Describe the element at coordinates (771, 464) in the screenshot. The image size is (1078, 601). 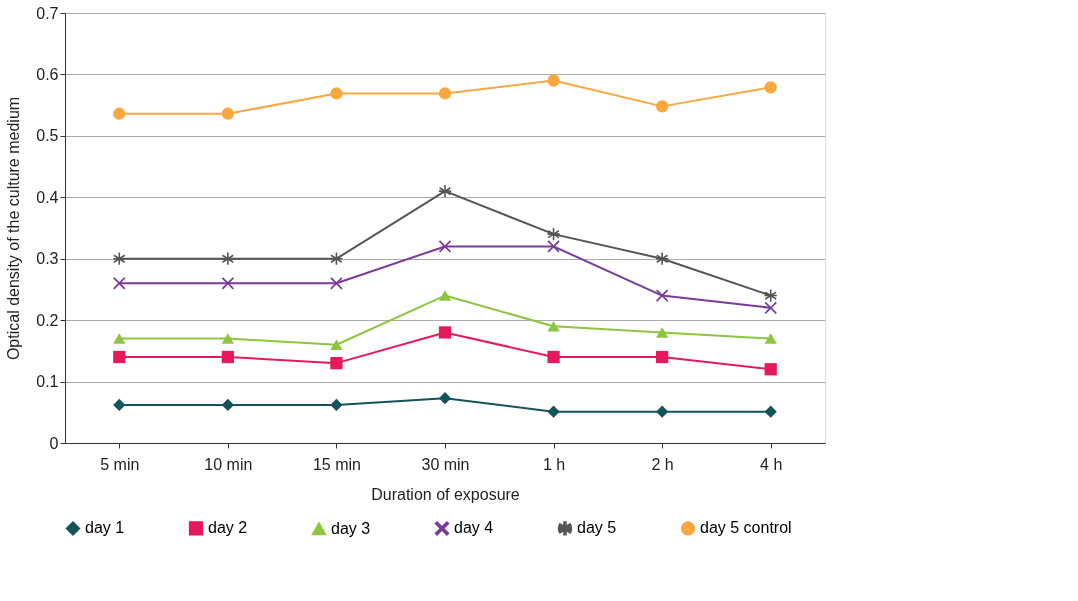
I see `x-tick-label: 4 h` at that location.